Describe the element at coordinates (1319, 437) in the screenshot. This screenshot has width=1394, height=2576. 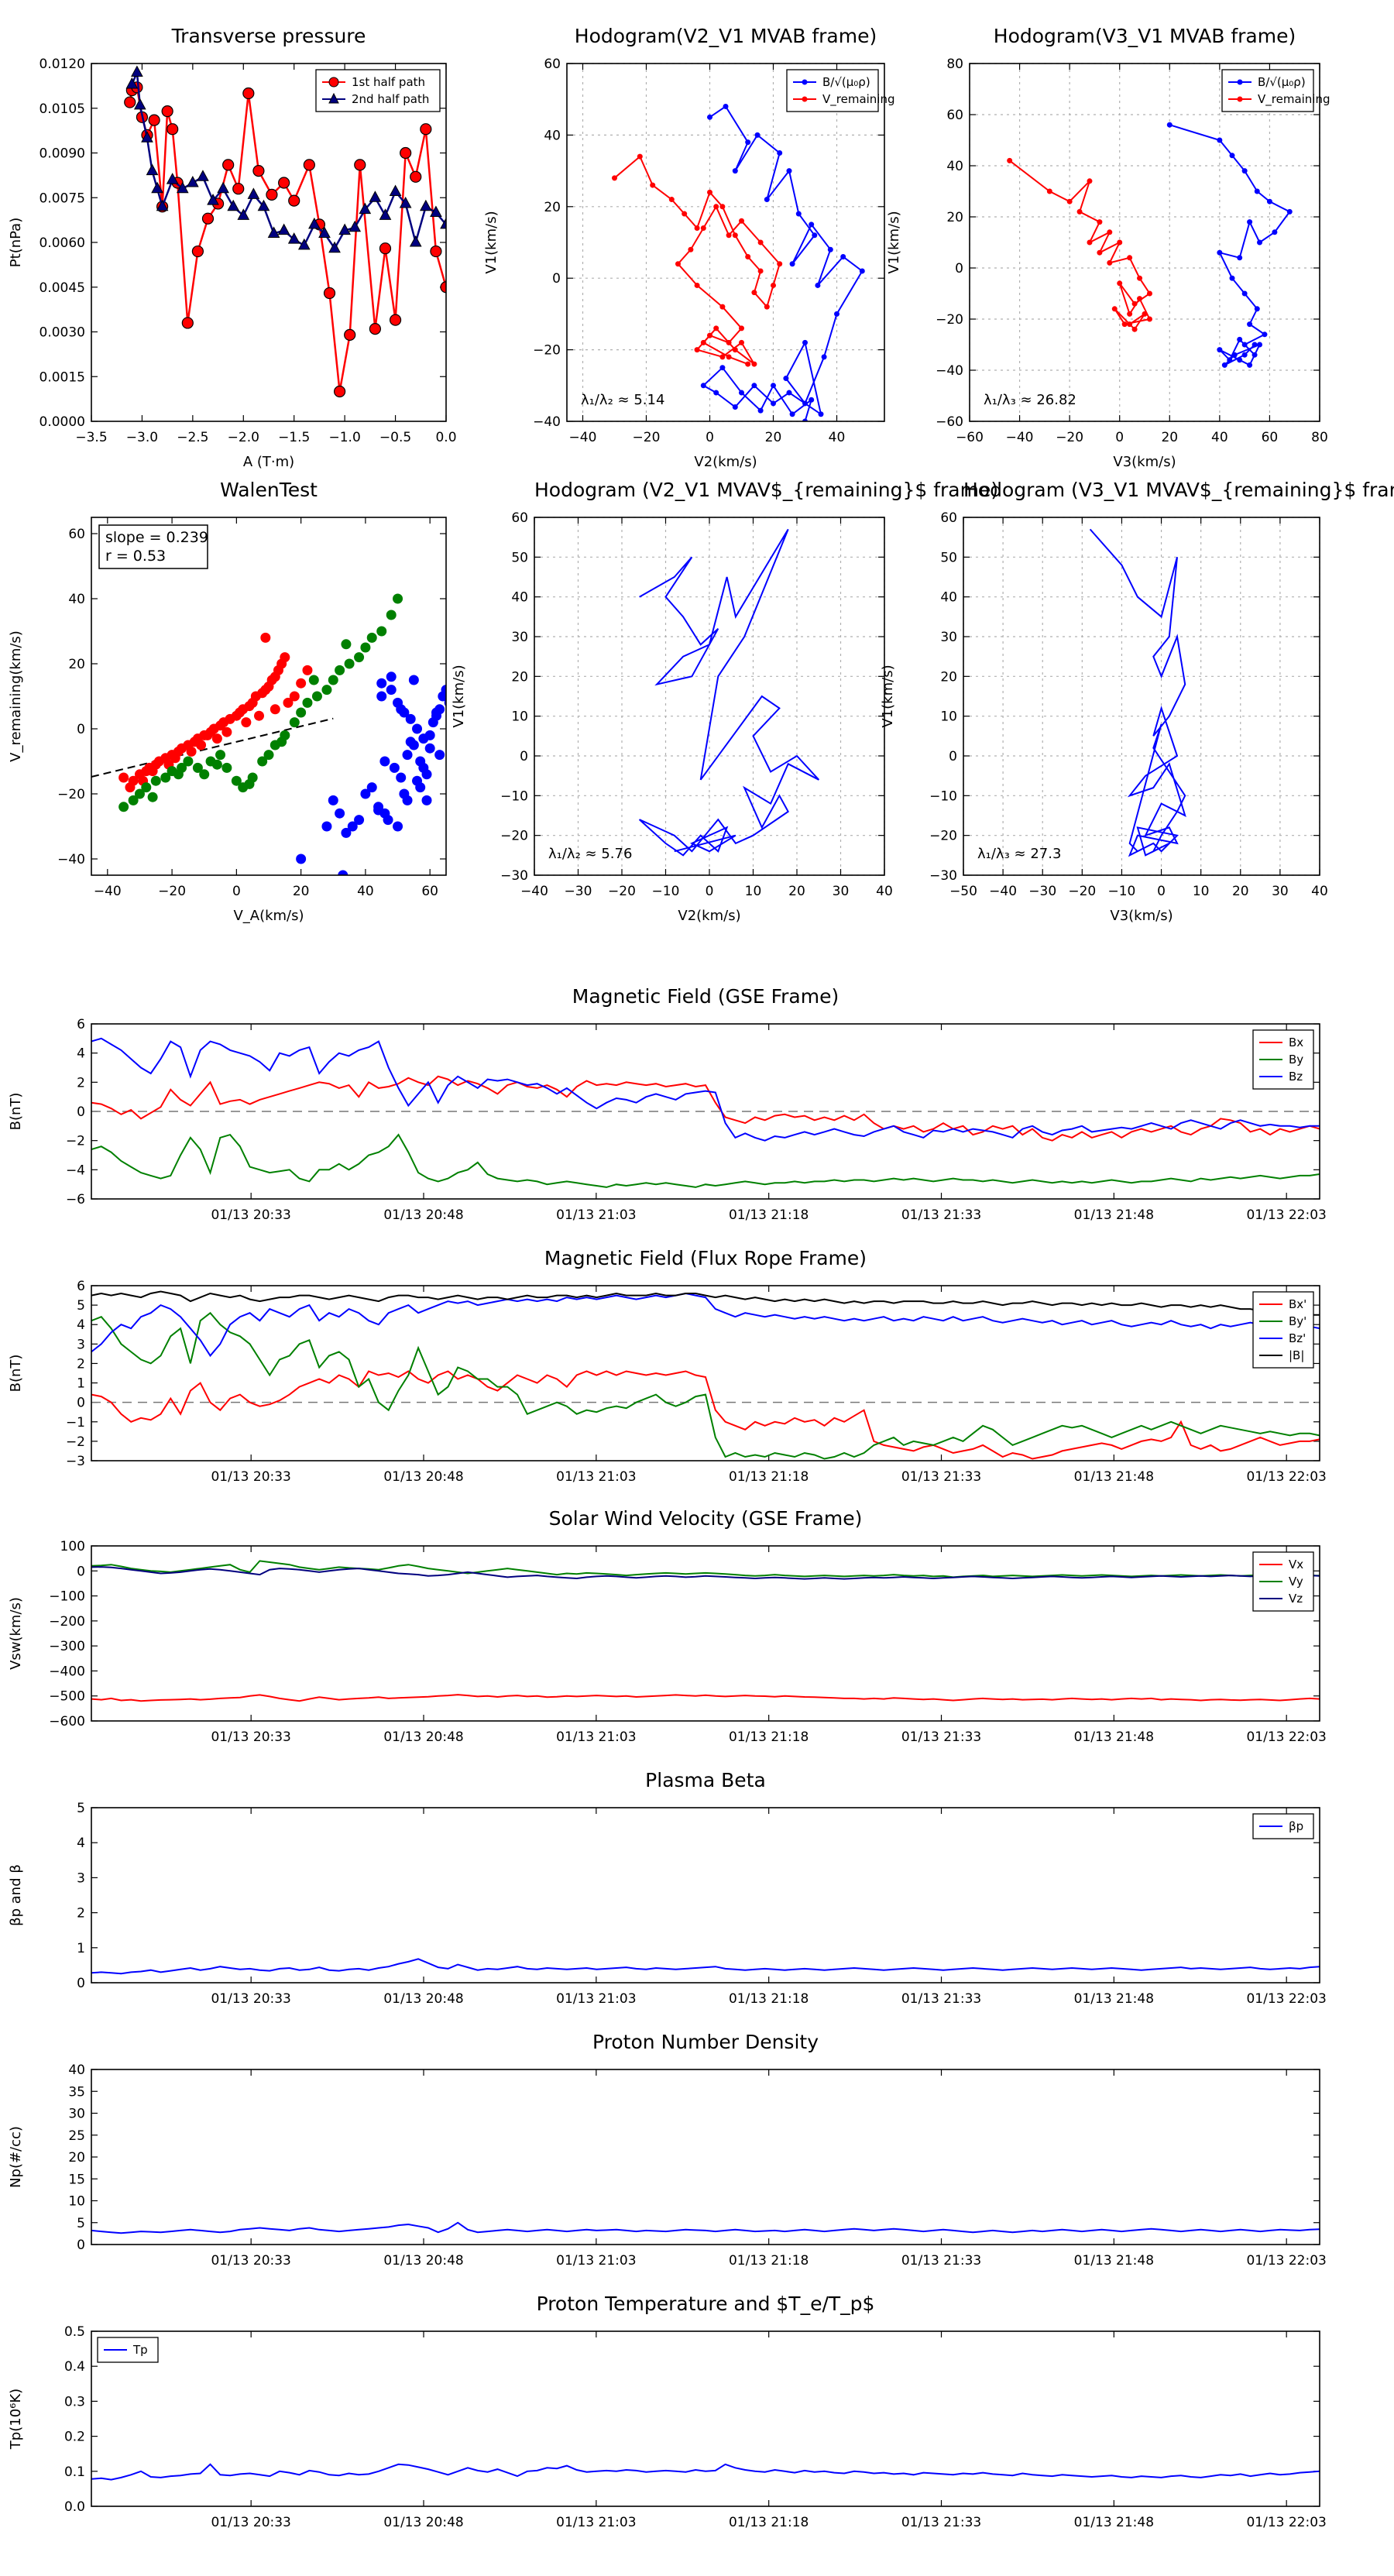
I see `x-tick-label: 80` at that location.